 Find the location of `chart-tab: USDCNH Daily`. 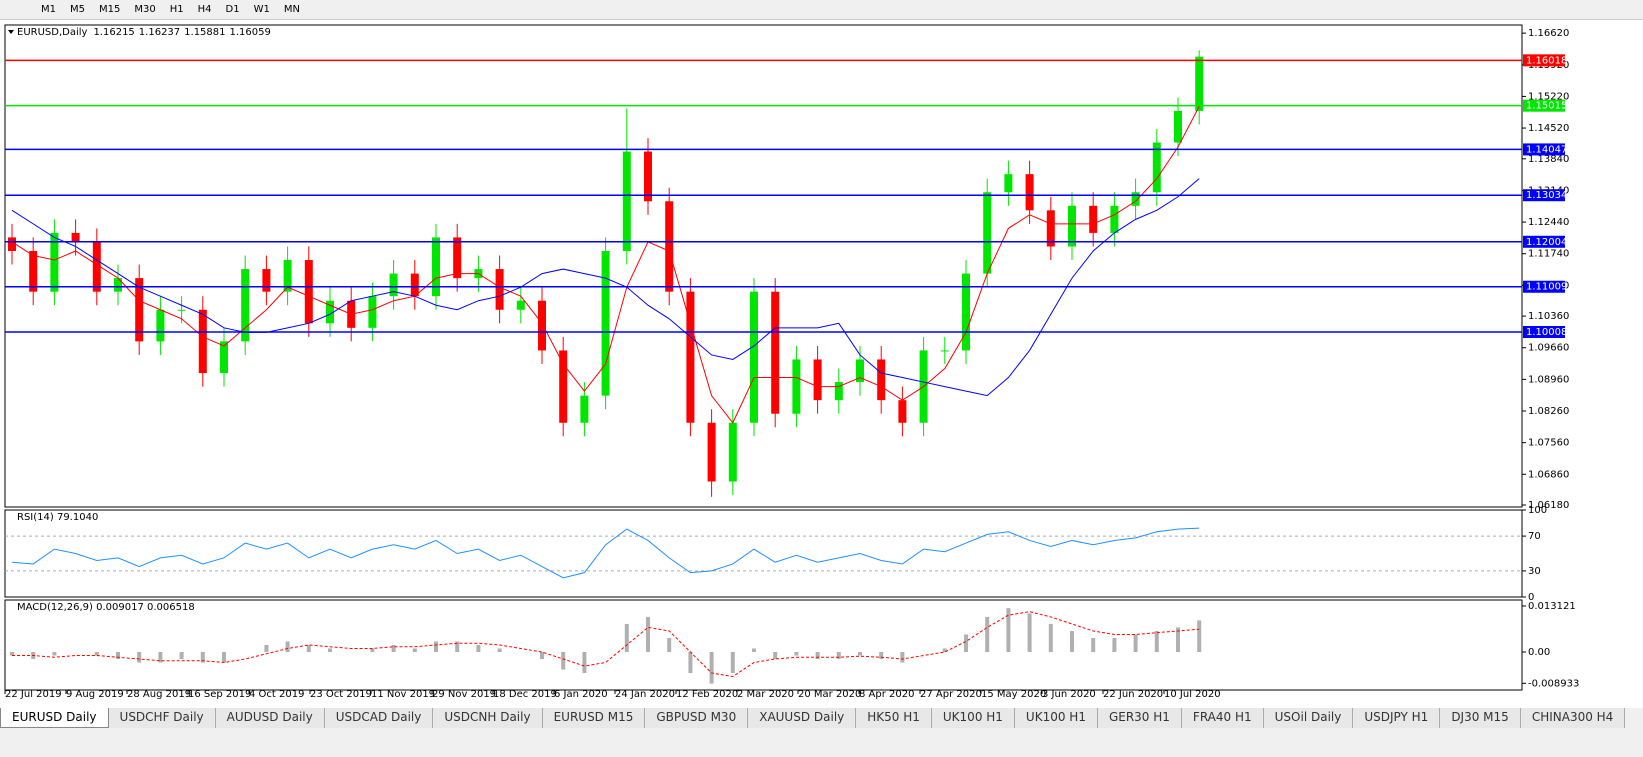

chart-tab: USDCNH Daily is located at coordinates (488, 718).